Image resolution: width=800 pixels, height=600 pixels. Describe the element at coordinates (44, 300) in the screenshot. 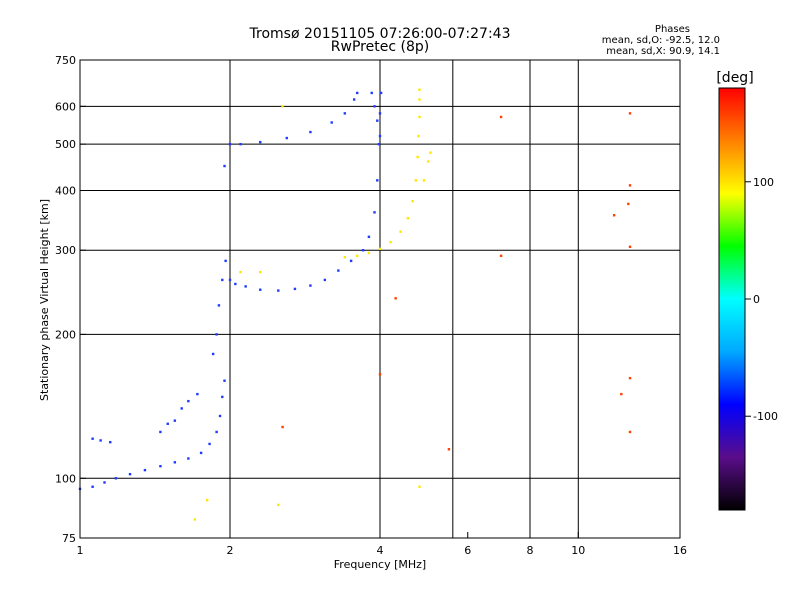

I see `y-axis-label: Stationary phase Virtual Height [km]` at that location.